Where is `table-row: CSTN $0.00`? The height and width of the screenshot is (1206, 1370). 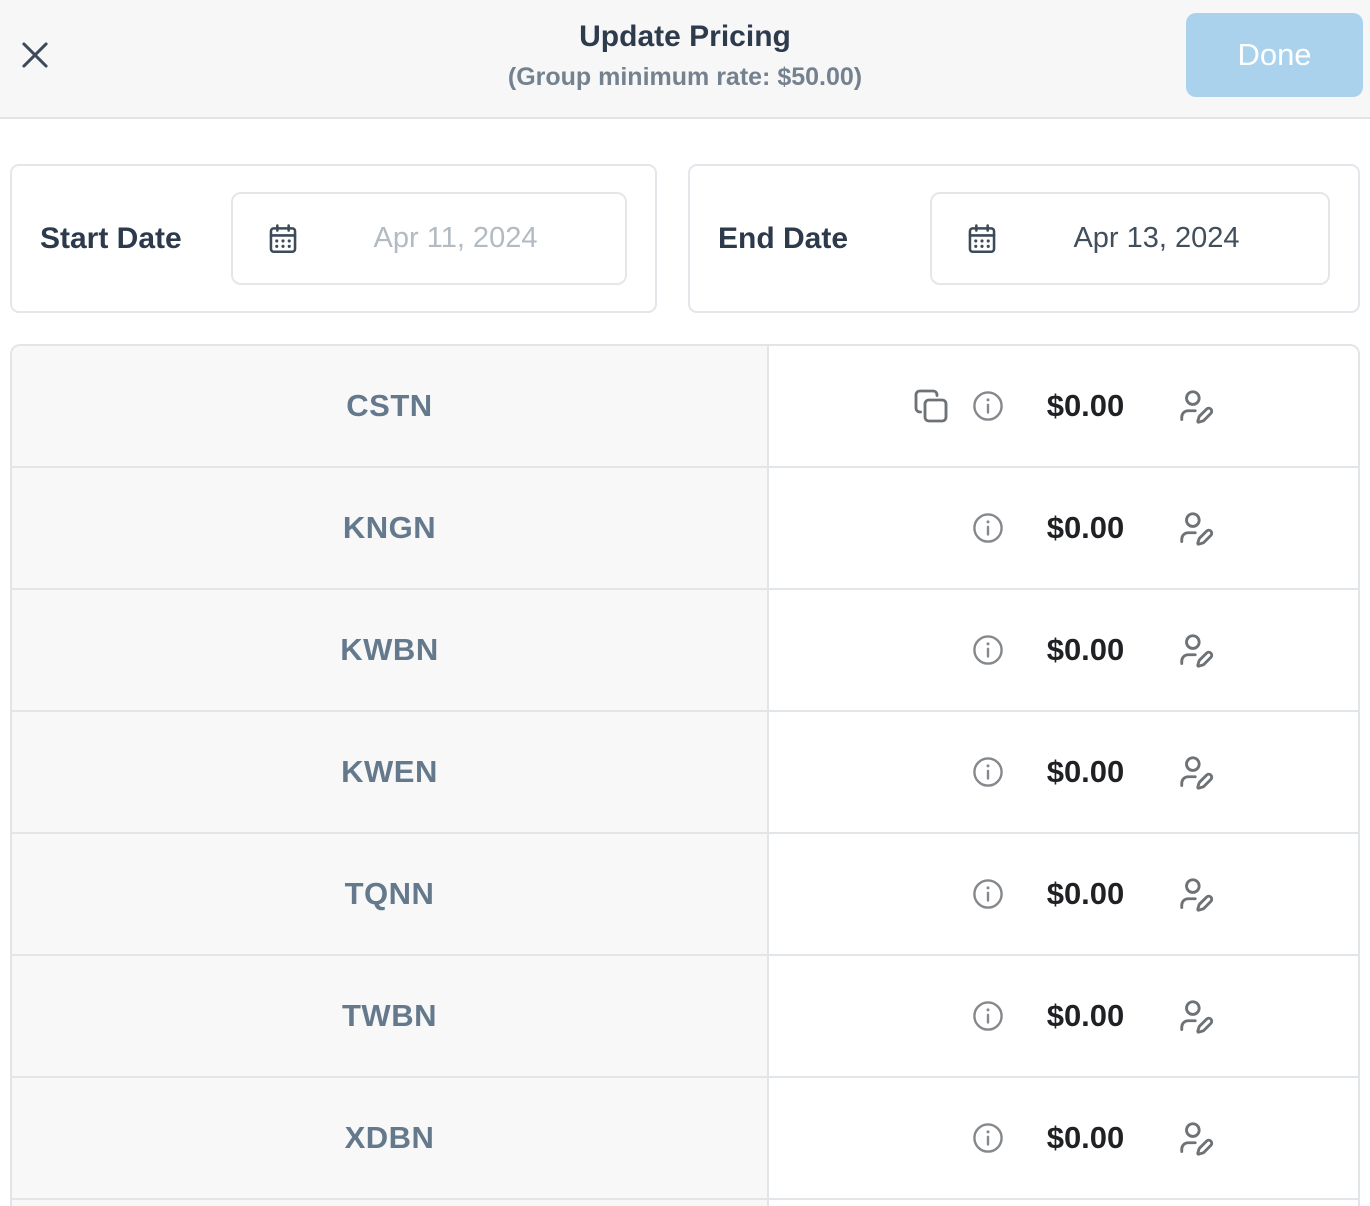 table-row: CSTN $0.00 is located at coordinates (685, 407).